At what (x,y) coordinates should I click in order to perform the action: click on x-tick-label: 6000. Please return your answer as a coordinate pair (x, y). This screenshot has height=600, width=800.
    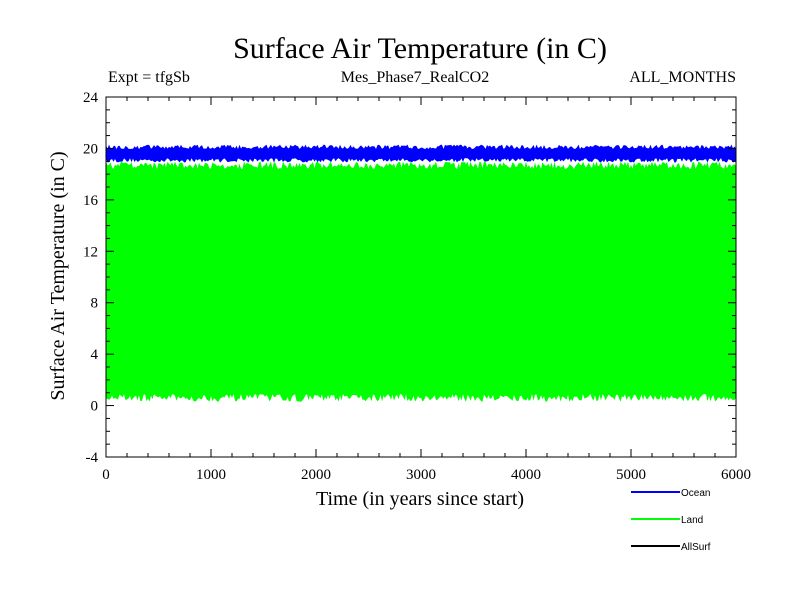
    Looking at the image, I should click on (736, 475).